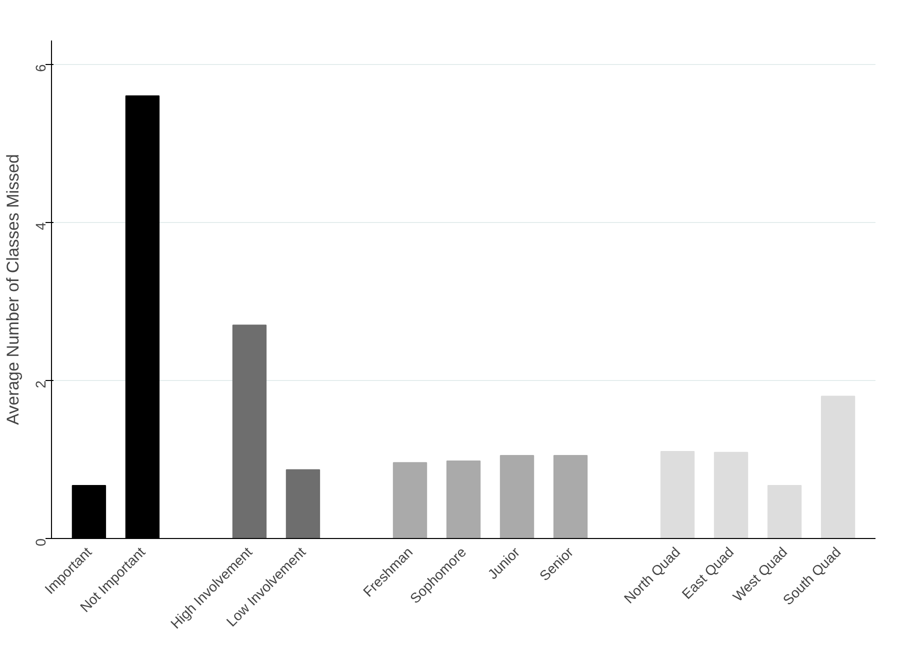  I want to click on y-axis-title: Average Number of Classes Missed, so click(13, 289).